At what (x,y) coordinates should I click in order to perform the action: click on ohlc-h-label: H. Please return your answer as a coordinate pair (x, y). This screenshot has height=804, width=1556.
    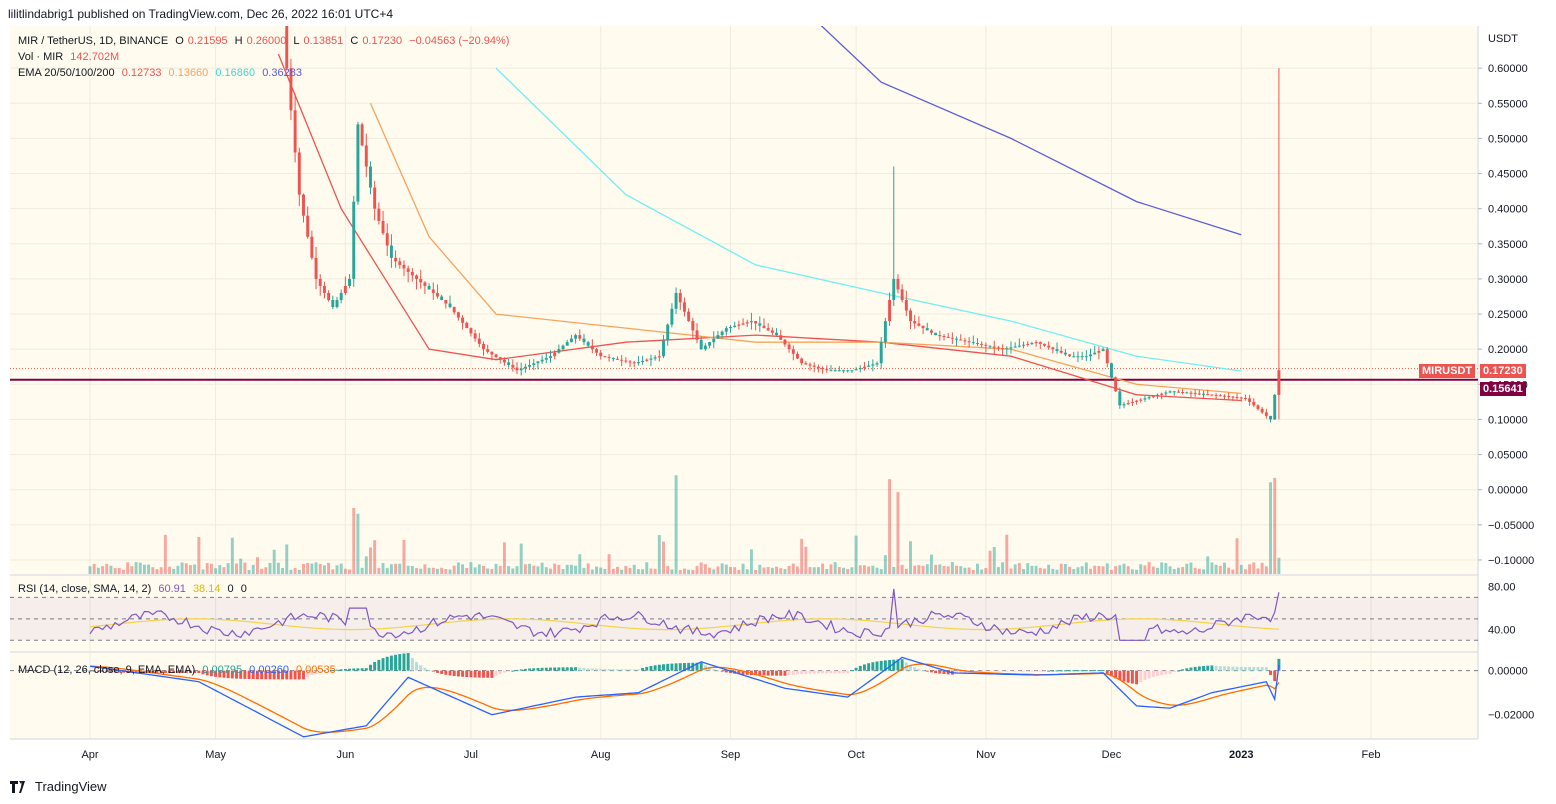
    Looking at the image, I should click on (238, 41).